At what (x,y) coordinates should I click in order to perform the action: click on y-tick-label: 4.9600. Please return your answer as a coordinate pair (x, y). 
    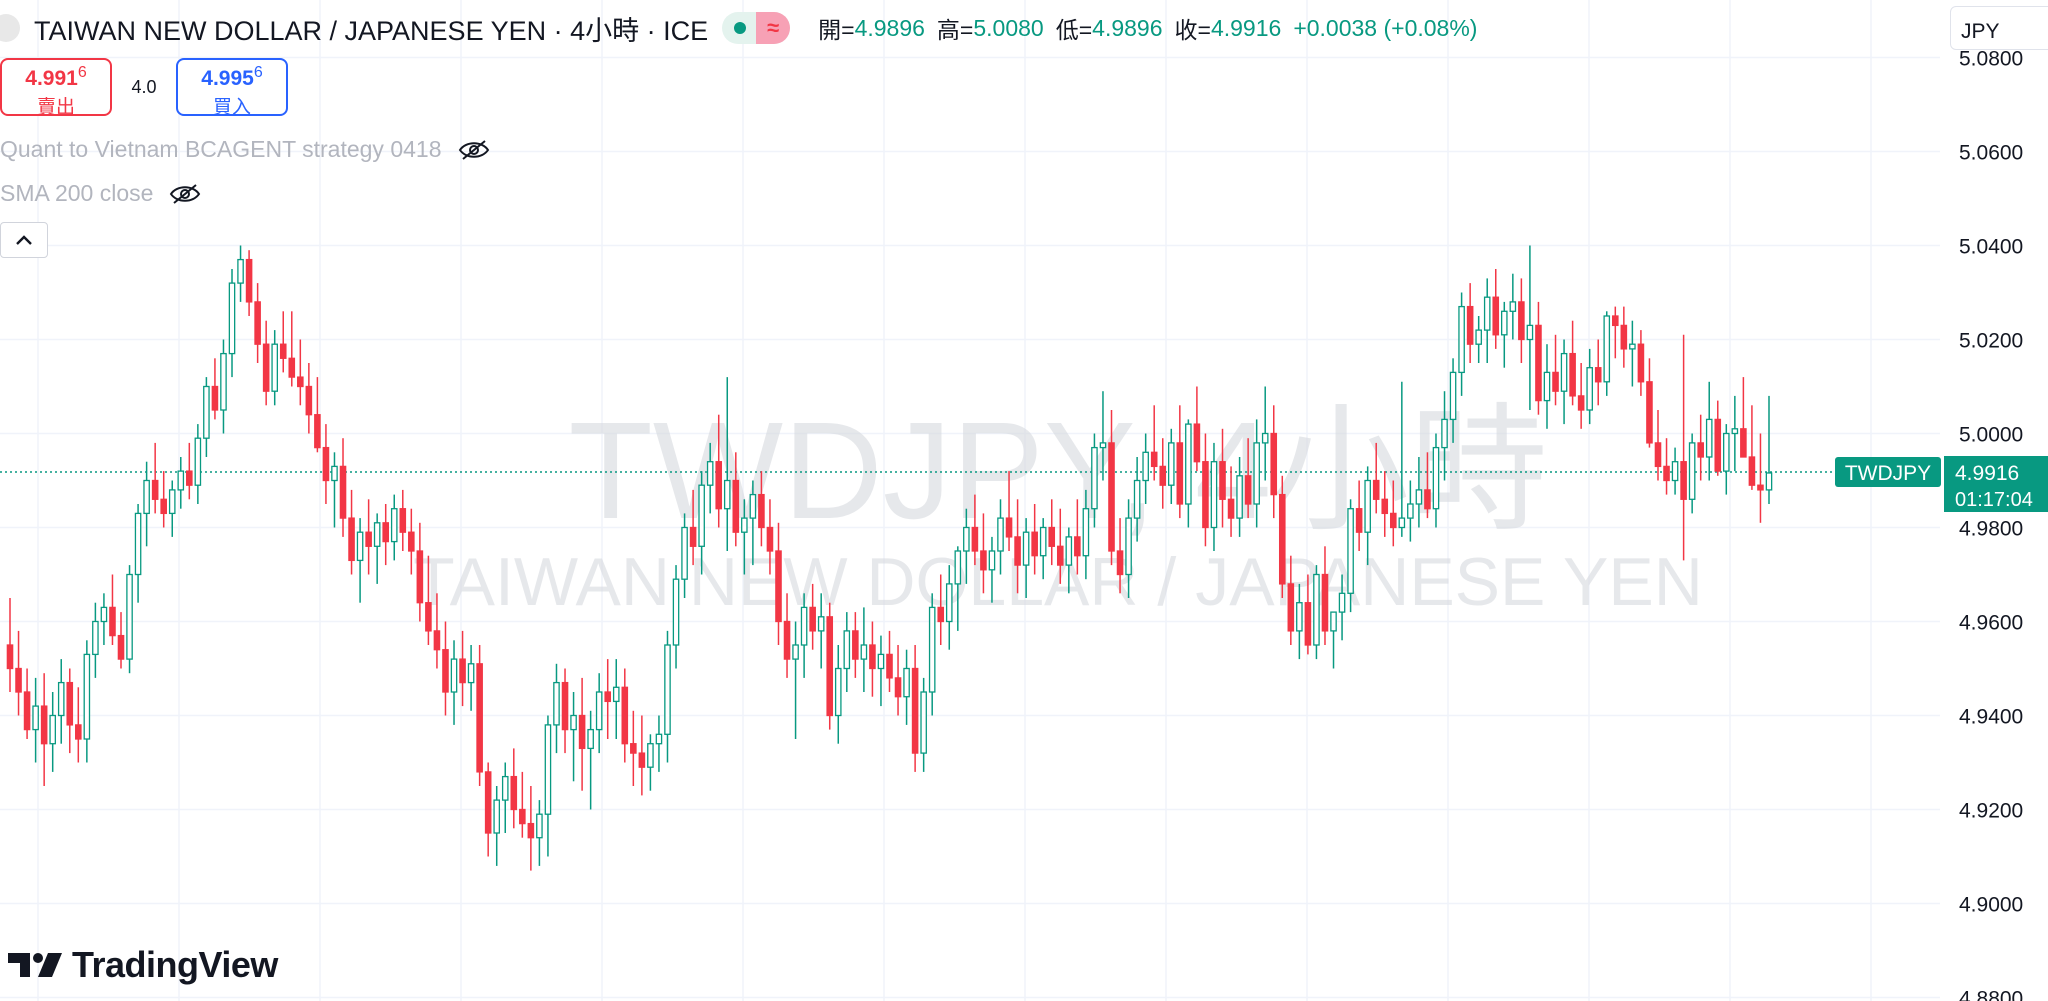
    Looking at the image, I should click on (1991, 623).